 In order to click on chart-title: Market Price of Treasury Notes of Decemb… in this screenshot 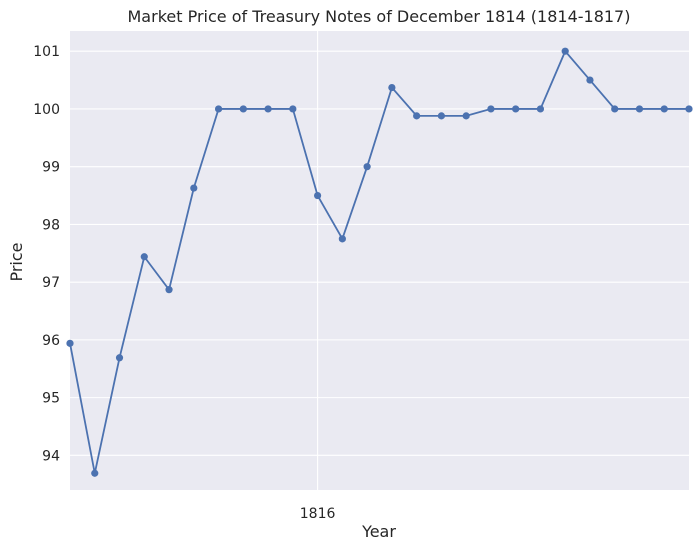, I will do `click(379, 16)`.